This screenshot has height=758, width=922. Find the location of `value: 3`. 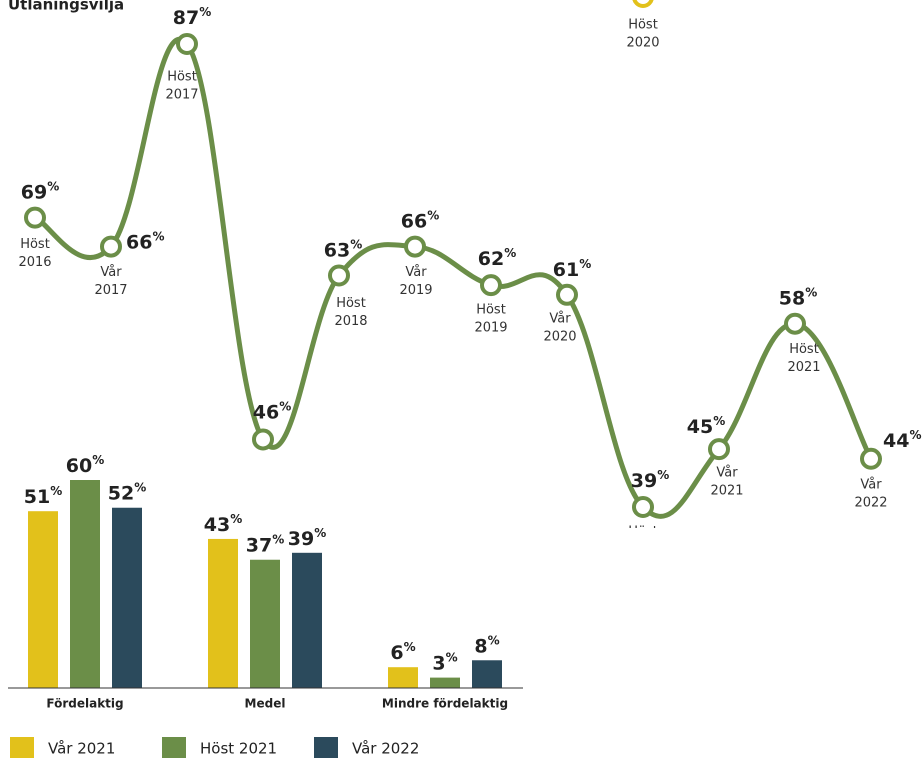

value: 3 is located at coordinates (438, 663).